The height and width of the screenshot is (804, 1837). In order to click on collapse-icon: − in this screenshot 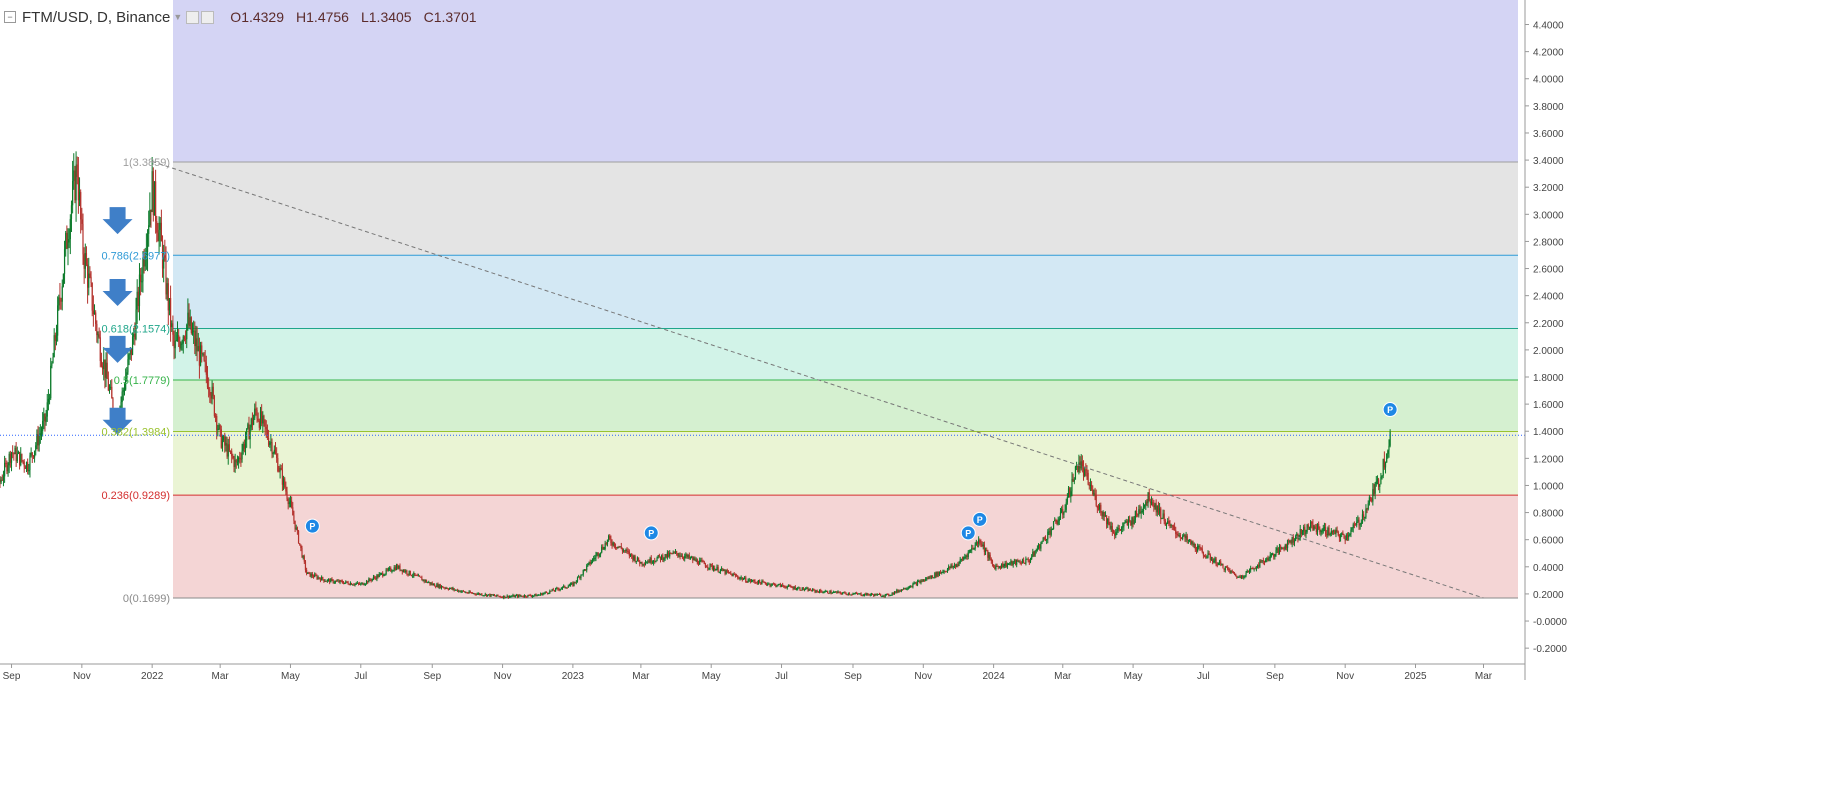, I will do `click(10, 17)`.